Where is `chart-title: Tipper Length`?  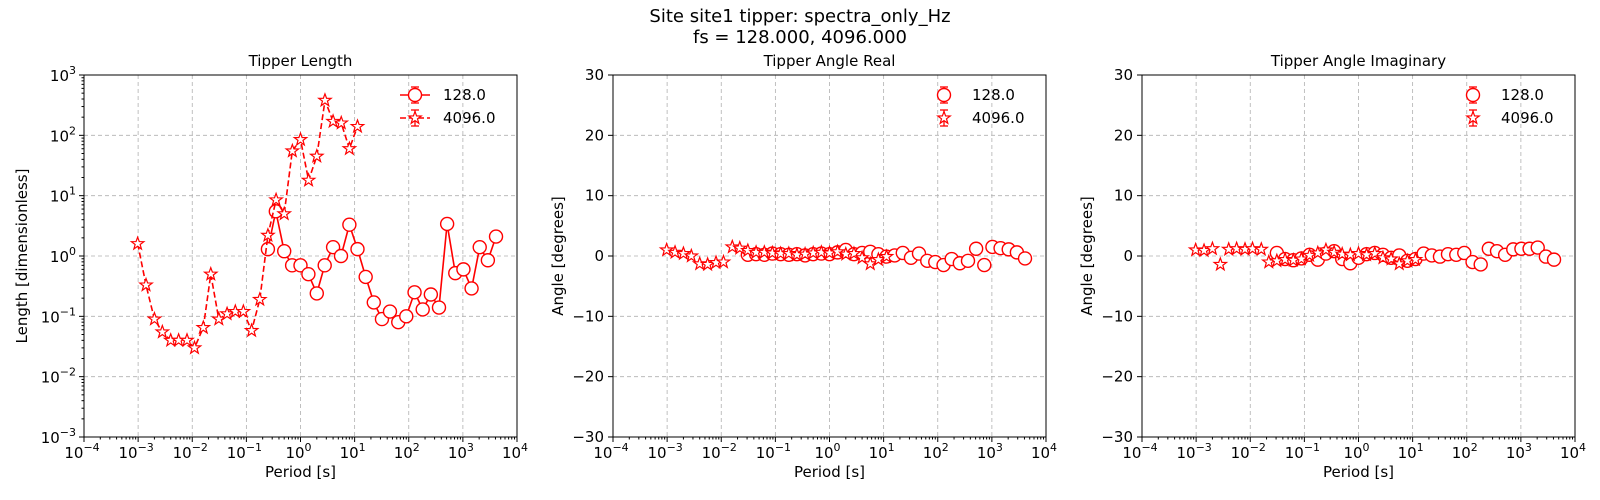 chart-title: Tipper Length is located at coordinates (300, 61).